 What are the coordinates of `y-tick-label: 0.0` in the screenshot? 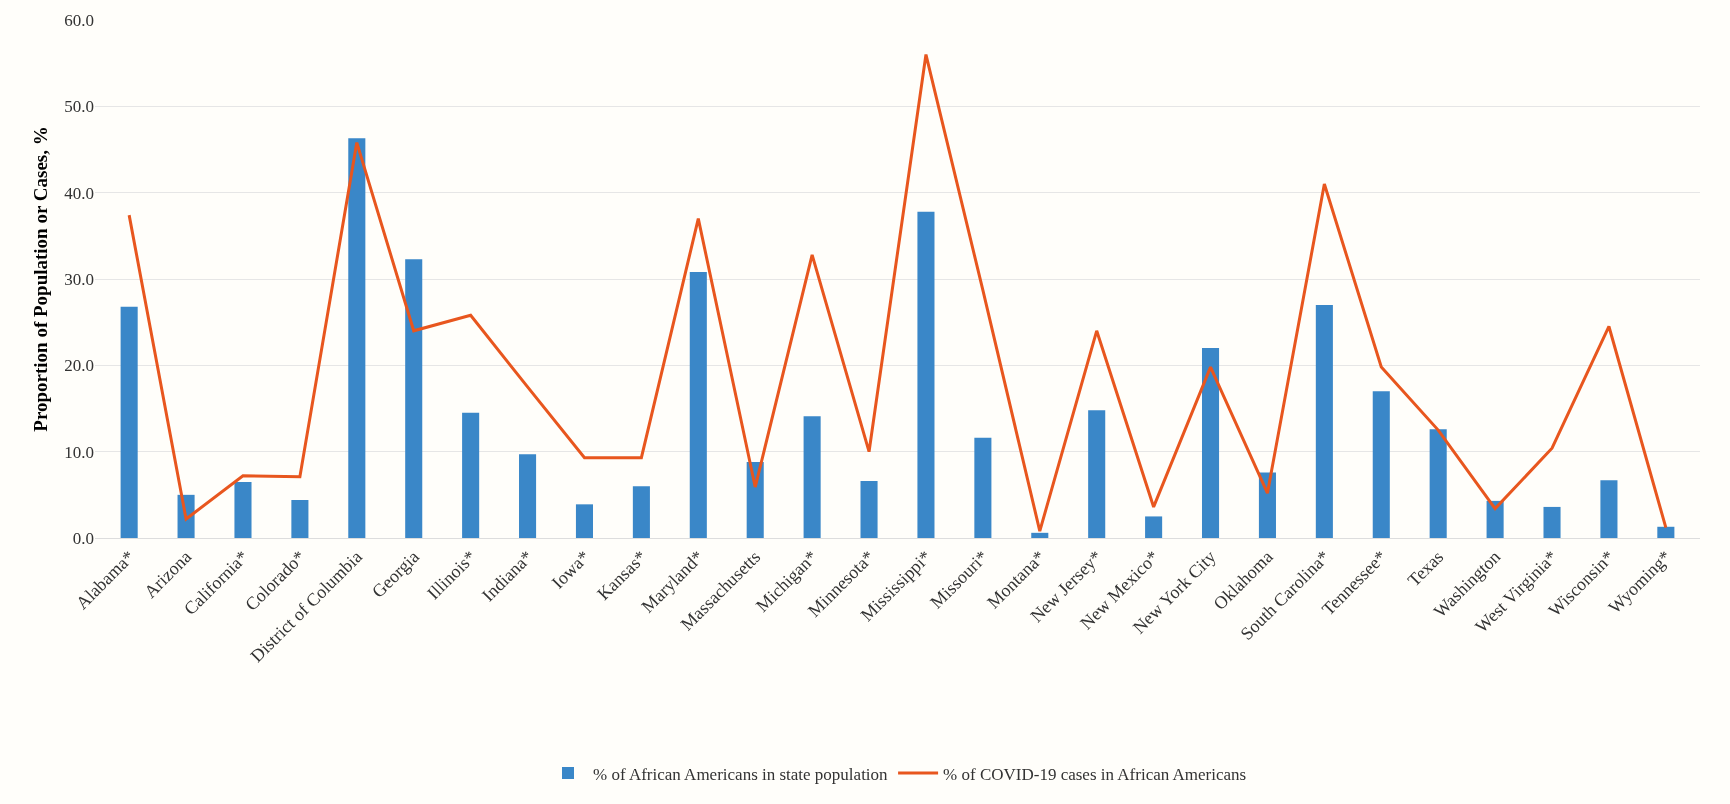 It's located at (83, 538).